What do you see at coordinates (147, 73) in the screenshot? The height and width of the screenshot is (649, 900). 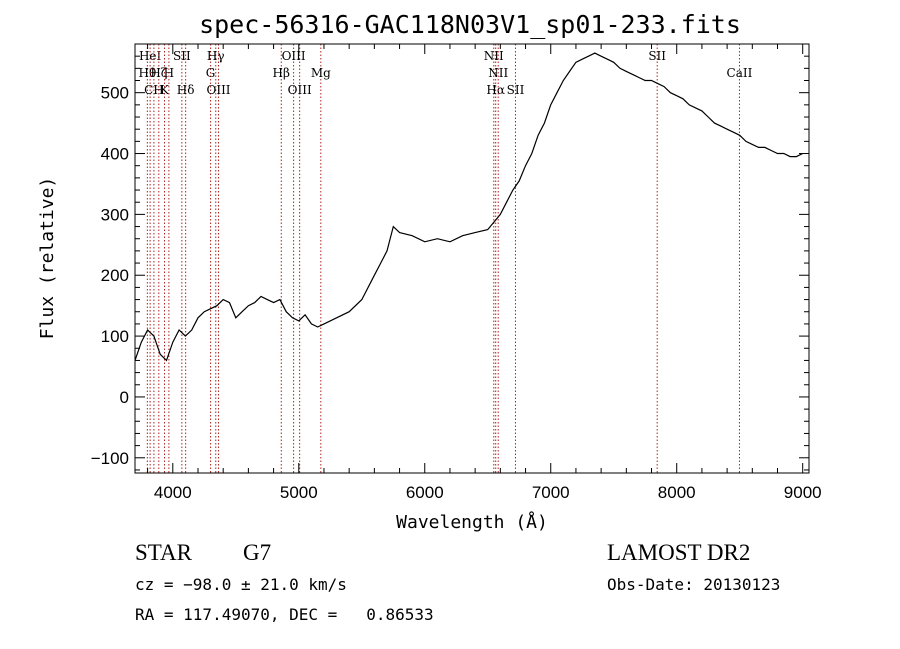 I see `line-marker-label: Hθ` at bounding box center [147, 73].